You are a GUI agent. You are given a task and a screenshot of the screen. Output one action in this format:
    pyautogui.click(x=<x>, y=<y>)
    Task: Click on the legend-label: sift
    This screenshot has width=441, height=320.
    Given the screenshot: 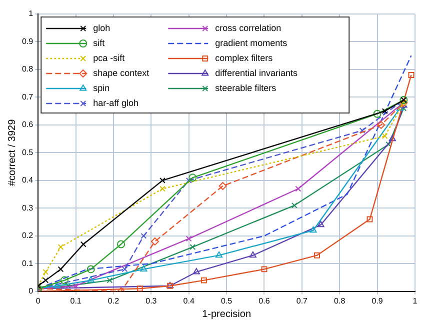 What is the action you would take?
    pyautogui.click(x=99, y=43)
    